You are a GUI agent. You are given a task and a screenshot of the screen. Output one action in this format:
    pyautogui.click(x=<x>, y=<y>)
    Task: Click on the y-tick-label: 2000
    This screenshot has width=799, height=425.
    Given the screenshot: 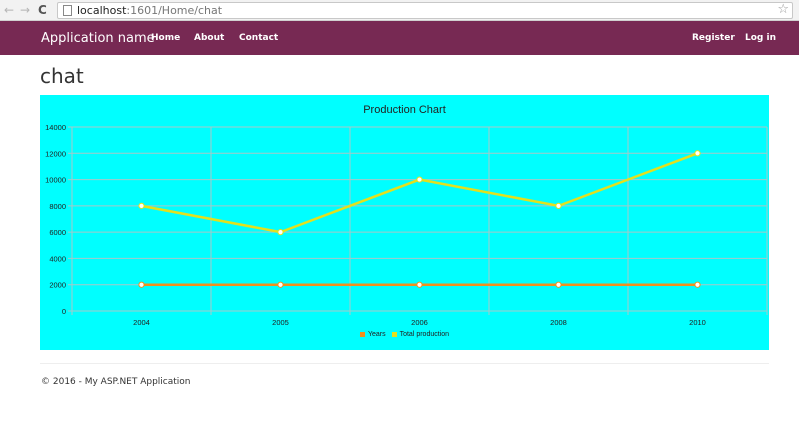 What is the action you would take?
    pyautogui.click(x=57, y=285)
    